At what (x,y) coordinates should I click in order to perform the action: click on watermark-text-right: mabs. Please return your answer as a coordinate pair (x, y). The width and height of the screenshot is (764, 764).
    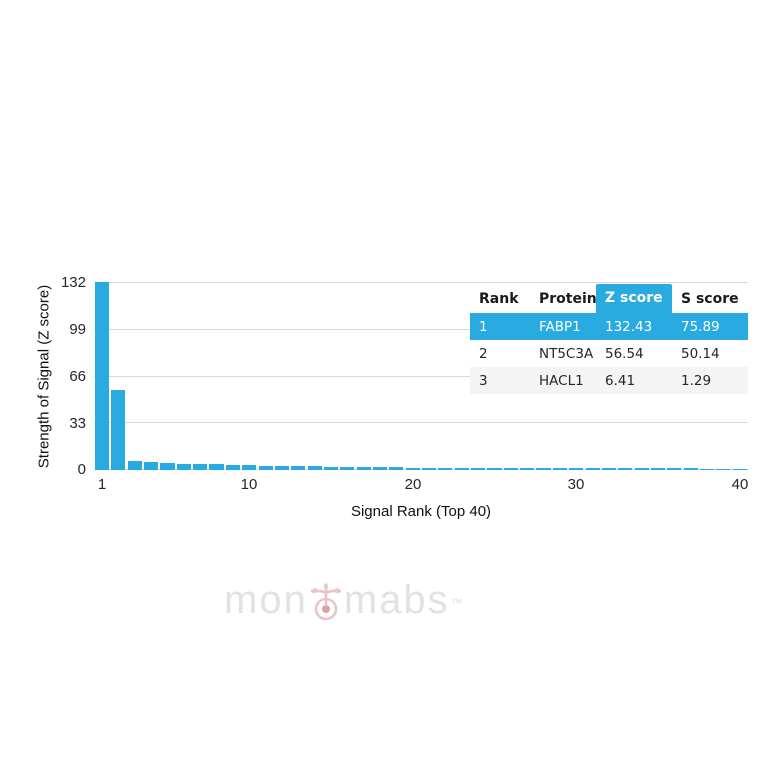
    Looking at the image, I should click on (396, 600).